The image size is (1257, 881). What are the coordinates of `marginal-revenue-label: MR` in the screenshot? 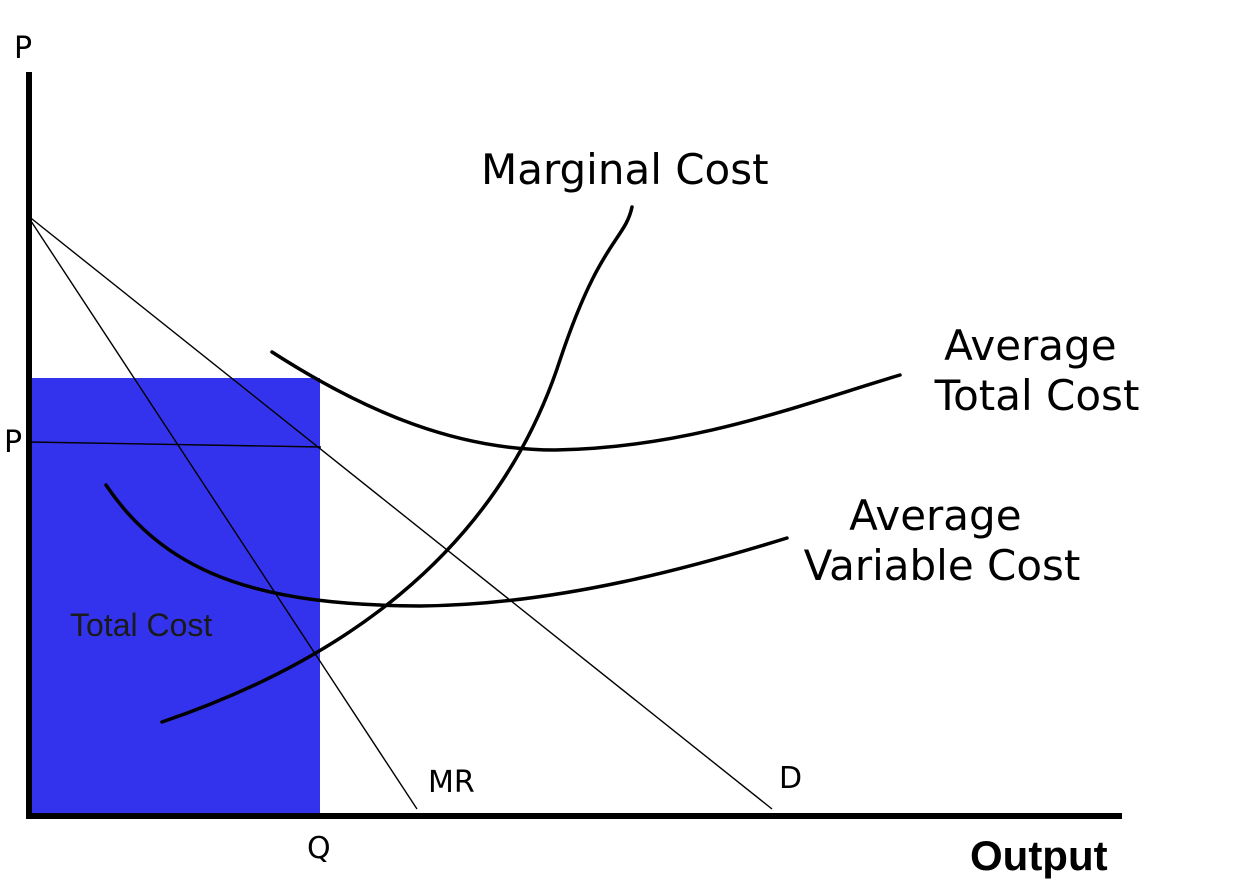 It's located at (451, 782).